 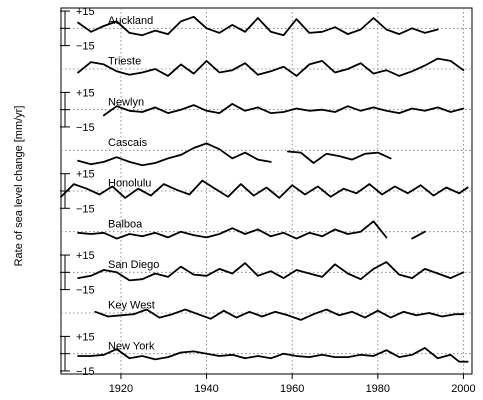 What do you see at coordinates (130, 21) in the screenshot?
I see `station-label: Auckland` at bounding box center [130, 21].